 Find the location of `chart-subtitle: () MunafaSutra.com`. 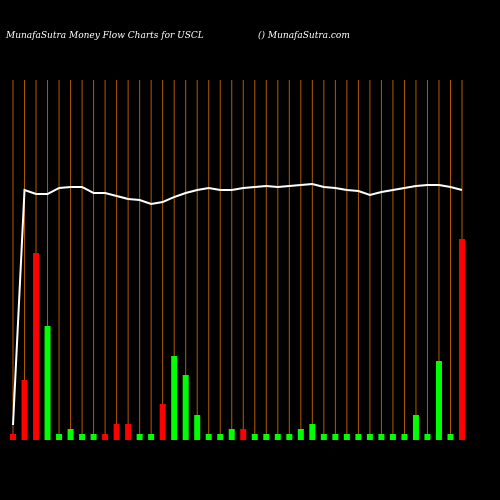

chart-subtitle: () MunafaSutra.com is located at coordinates (304, 35).